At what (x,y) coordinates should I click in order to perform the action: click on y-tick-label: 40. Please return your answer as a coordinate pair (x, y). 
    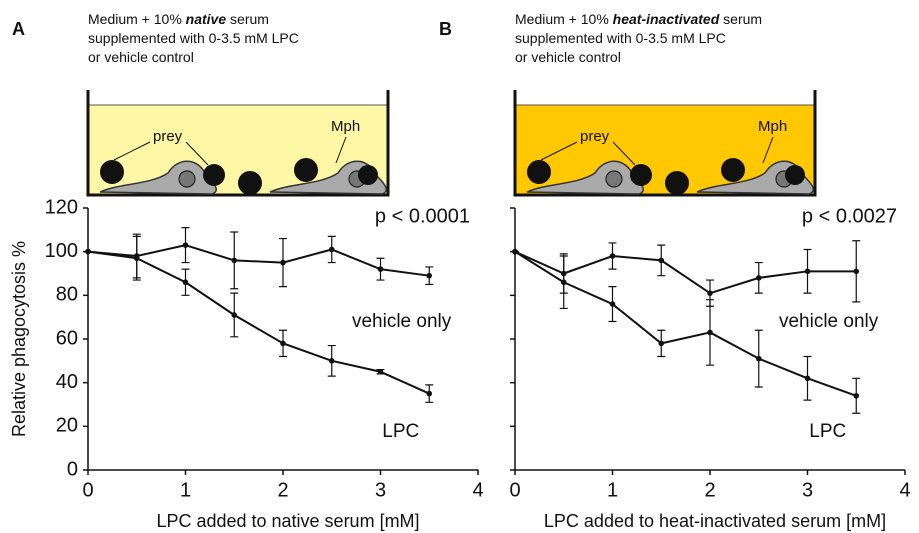
    Looking at the image, I should click on (67, 382).